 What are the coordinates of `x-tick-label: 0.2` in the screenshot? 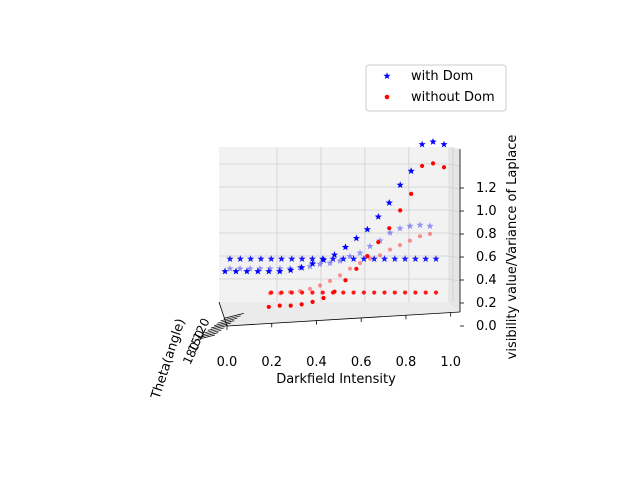 It's located at (271, 362).